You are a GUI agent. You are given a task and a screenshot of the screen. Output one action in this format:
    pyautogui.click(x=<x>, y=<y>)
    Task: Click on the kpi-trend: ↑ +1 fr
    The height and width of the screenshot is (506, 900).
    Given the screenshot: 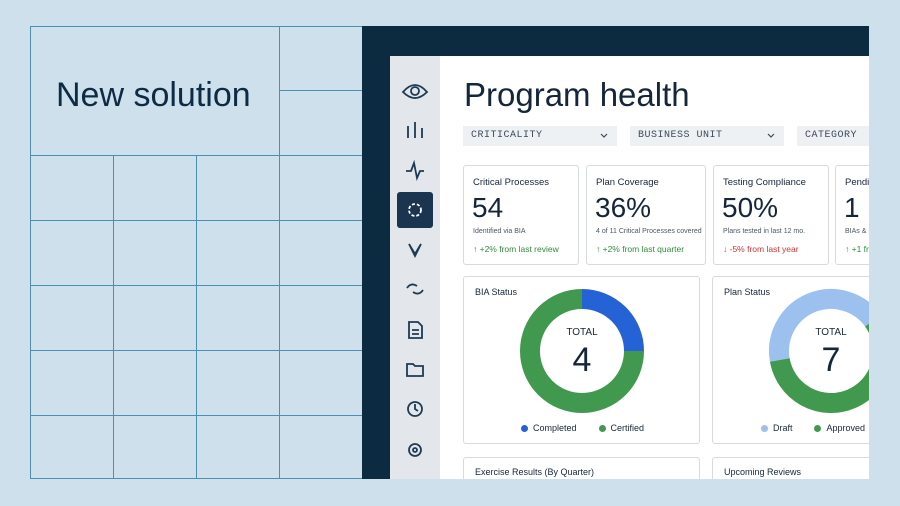 What is the action you would take?
    pyautogui.click(x=857, y=249)
    